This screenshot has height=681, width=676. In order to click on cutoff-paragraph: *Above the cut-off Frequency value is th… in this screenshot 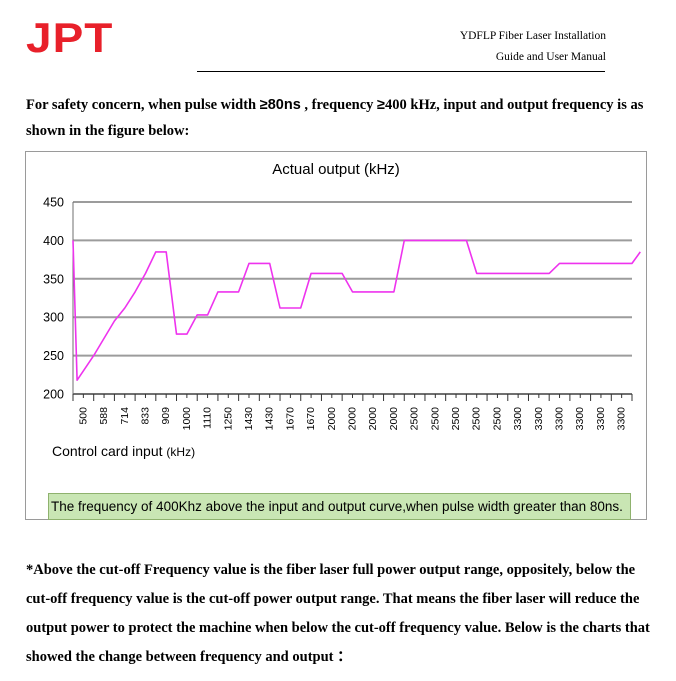, I will do `click(338, 613)`.